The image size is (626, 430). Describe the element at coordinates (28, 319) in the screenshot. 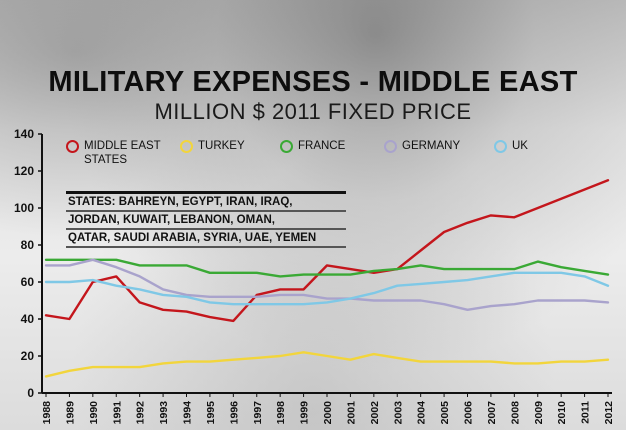

I see `y-tick-label: 40` at that location.